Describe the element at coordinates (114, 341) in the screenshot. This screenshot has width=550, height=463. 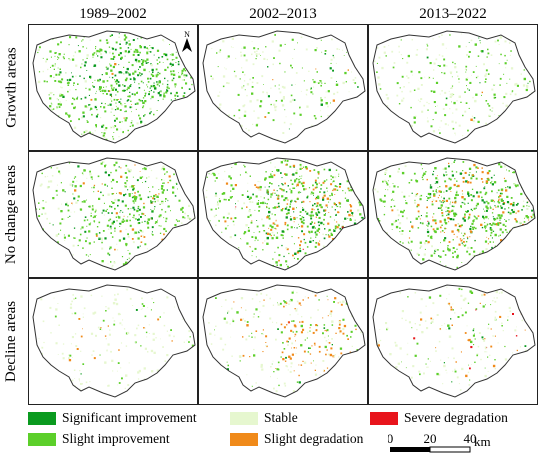
I see `map-svg` at that location.